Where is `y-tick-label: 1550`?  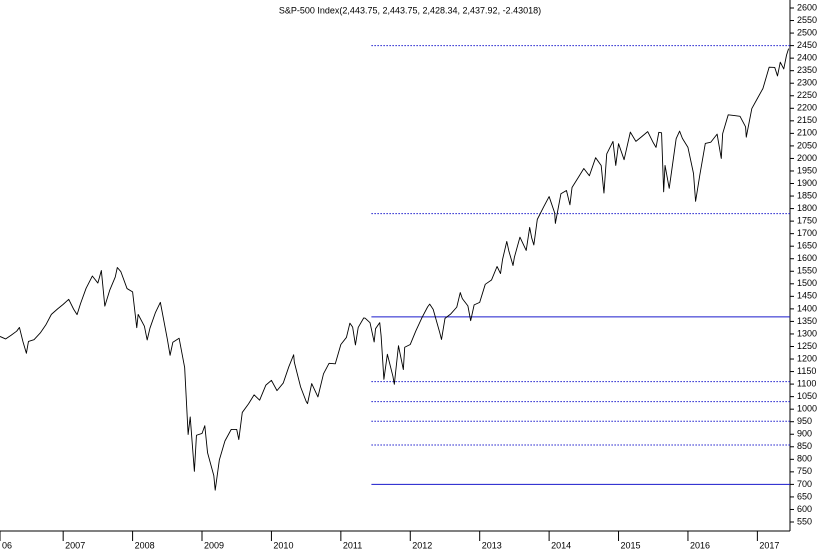 y-tick-label: 1550 is located at coordinates (807, 271).